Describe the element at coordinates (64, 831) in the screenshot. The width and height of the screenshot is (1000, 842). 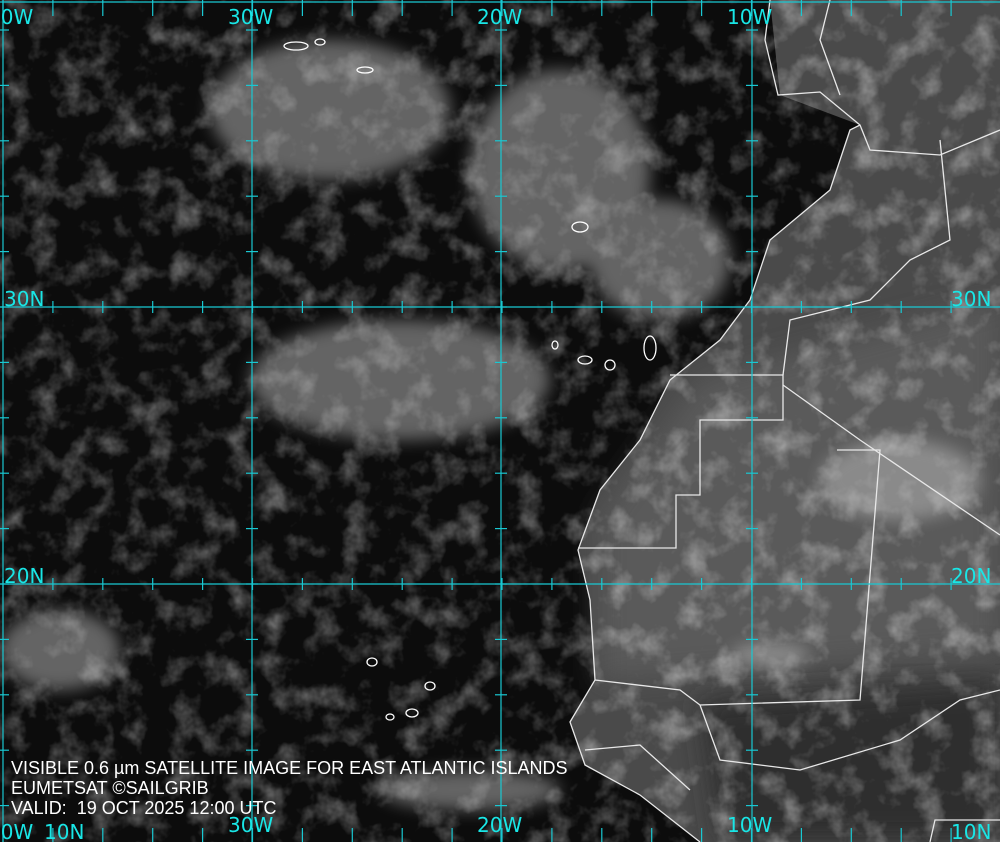
I see `lat-label-left-10n: 10N` at that location.